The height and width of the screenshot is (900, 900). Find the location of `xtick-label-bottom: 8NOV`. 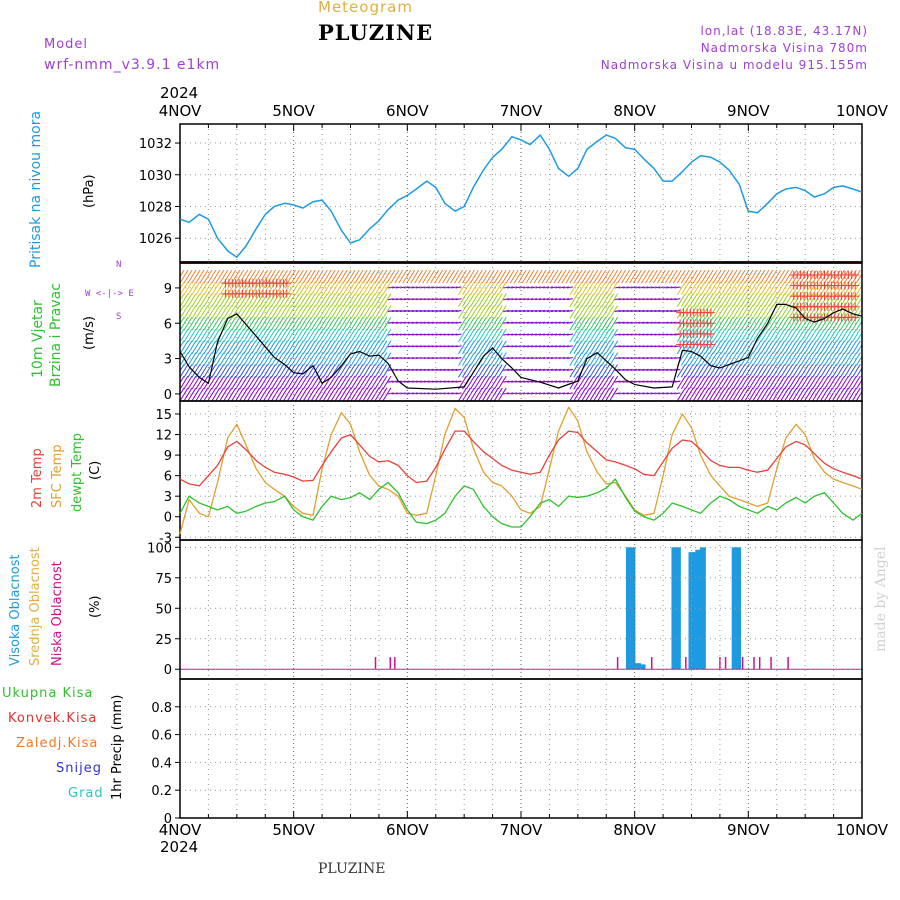

xtick-label-bottom: 8NOV is located at coordinates (634, 830).